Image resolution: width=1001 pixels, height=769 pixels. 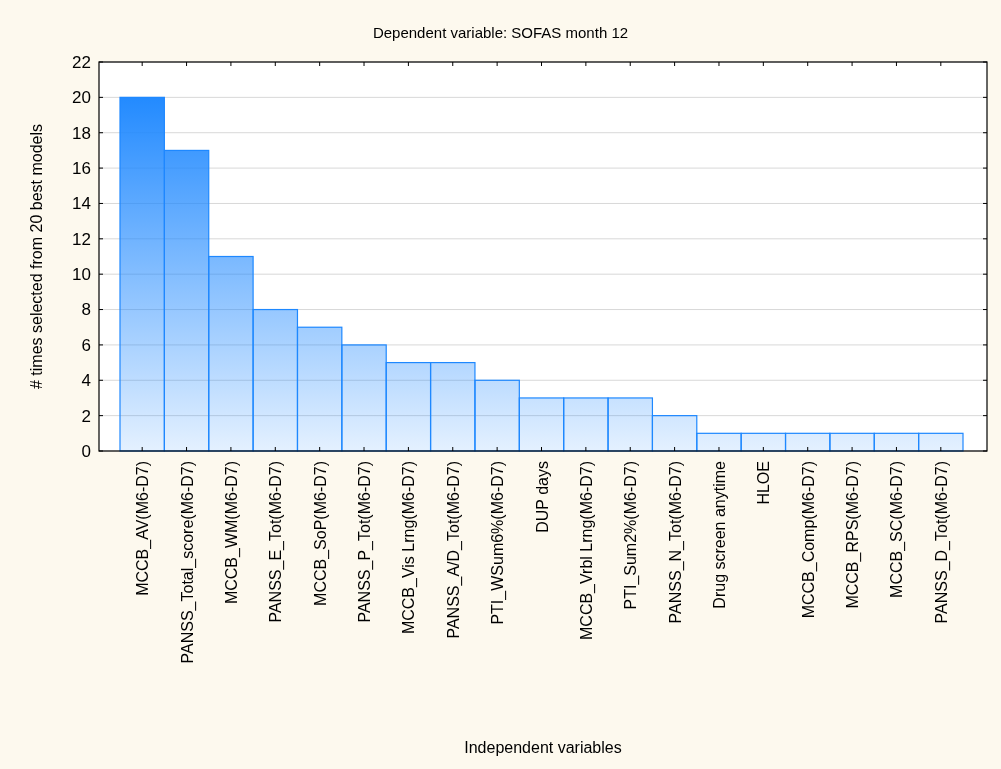 What do you see at coordinates (853, 535) in the screenshot?
I see `x-tick-label: MCCB_RPS(M6-D7)` at bounding box center [853, 535].